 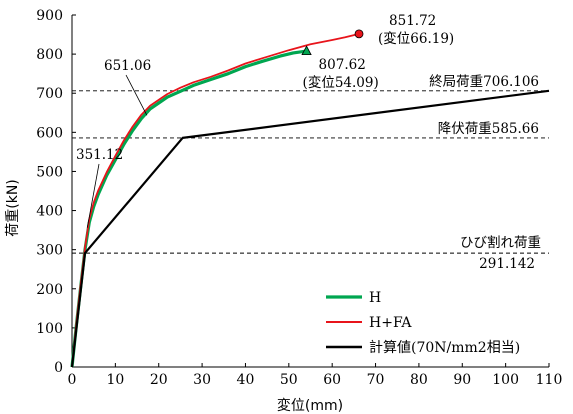 What do you see at coordinates (136, 95) in the screenshot?
I see `annotation-651-leader` at bounding box center [136, 95].